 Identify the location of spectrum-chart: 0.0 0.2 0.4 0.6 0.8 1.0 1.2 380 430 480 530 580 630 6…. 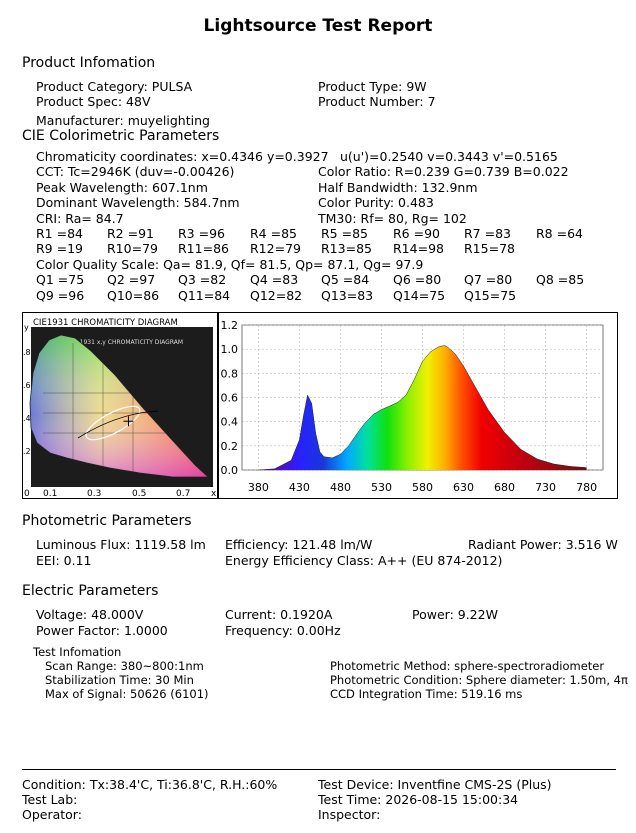
(418, 405).